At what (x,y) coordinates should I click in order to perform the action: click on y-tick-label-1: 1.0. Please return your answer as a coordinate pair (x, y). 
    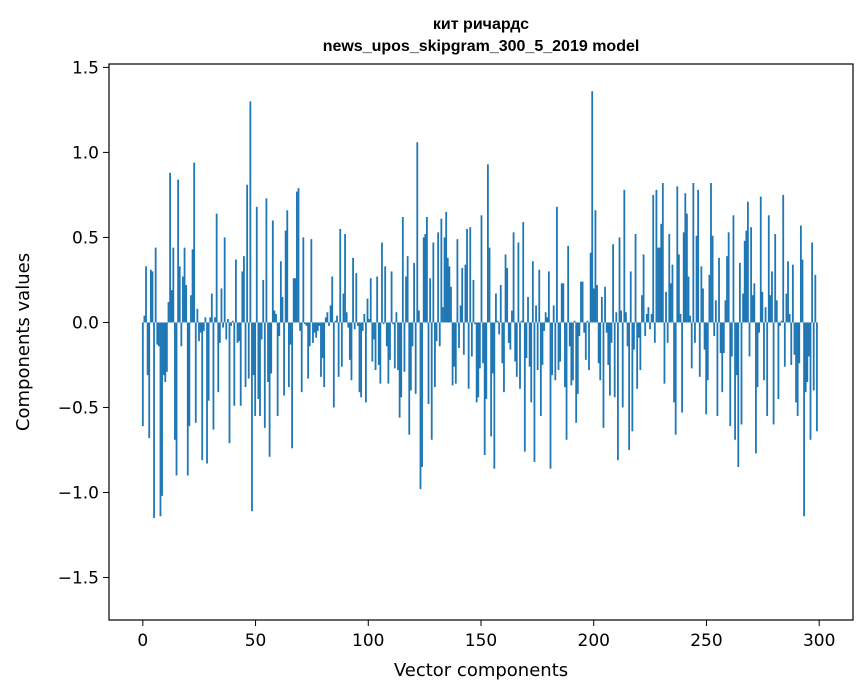
    Looking at the image, I should click on (85, 153).